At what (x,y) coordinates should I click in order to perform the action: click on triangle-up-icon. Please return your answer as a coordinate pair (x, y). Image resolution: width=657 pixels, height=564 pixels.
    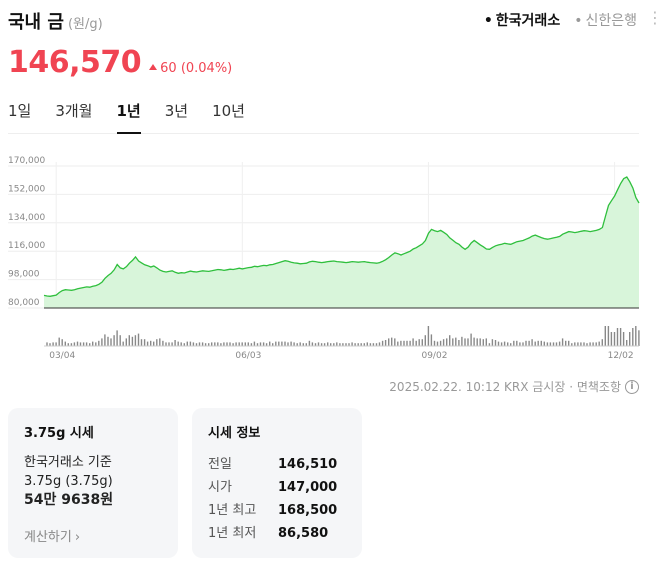
    Looking at the image, I should click on (153, 67).